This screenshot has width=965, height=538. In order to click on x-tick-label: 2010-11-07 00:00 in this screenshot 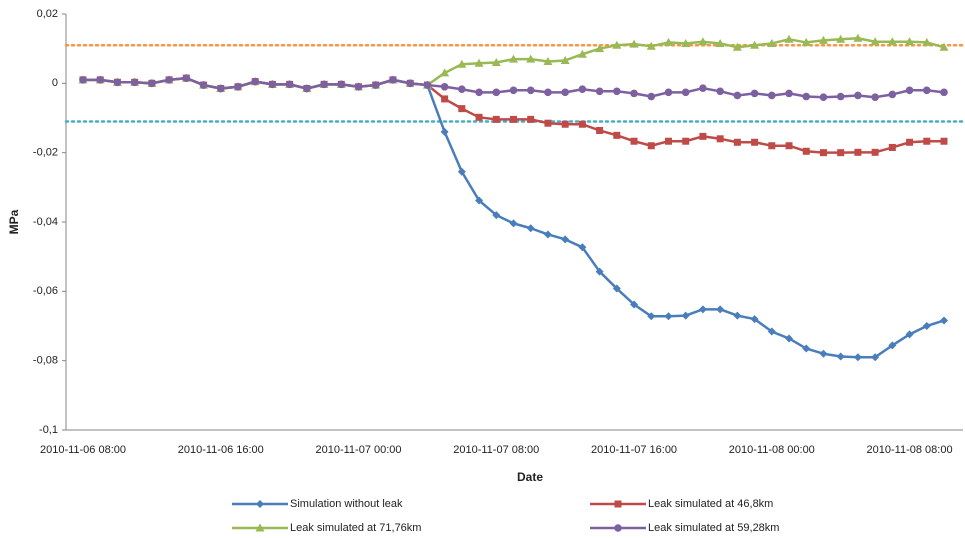, I will do `click(358, 450)`.